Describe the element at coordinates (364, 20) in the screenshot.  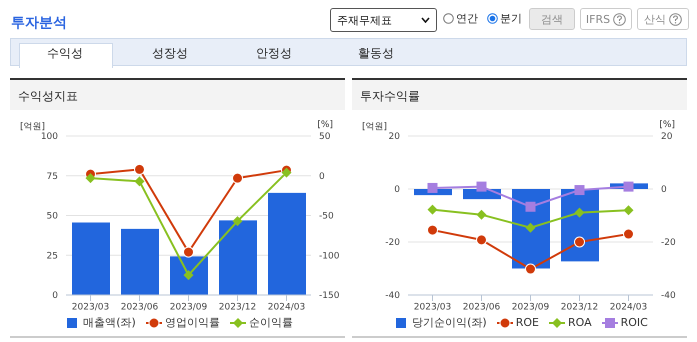
I see `text: 주재무제표` at that location.